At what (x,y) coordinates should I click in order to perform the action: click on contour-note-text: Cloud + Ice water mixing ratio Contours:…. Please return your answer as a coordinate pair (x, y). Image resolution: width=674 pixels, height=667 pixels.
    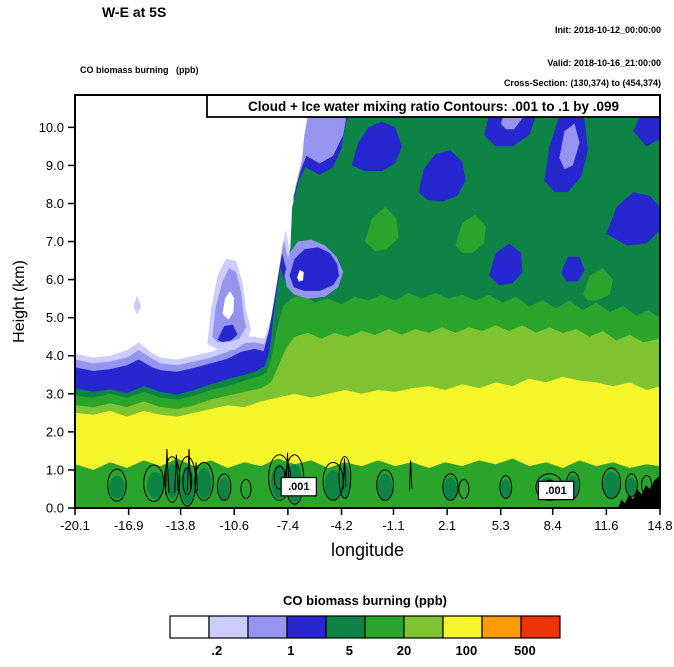
    Looking at the image, I should click on (433, 106).